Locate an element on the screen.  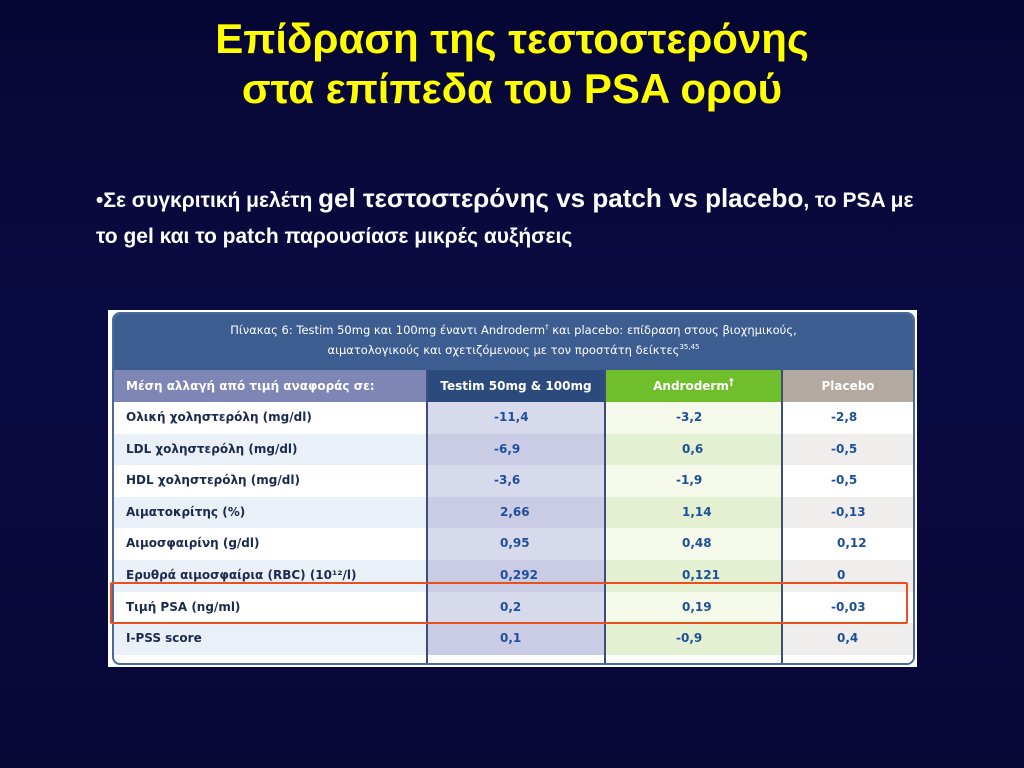
header-placebo: Placebo is located at coordinates (848, 386).